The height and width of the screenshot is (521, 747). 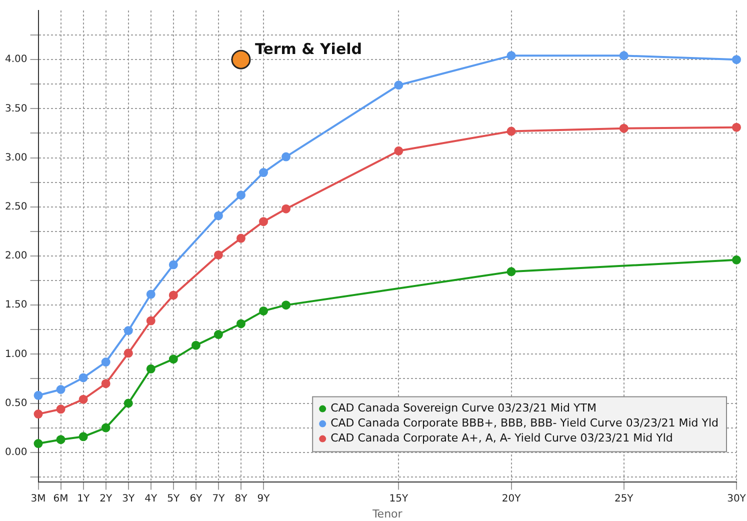 I want to click on x-tick-label: 4Y, so click(x=151, y=498).